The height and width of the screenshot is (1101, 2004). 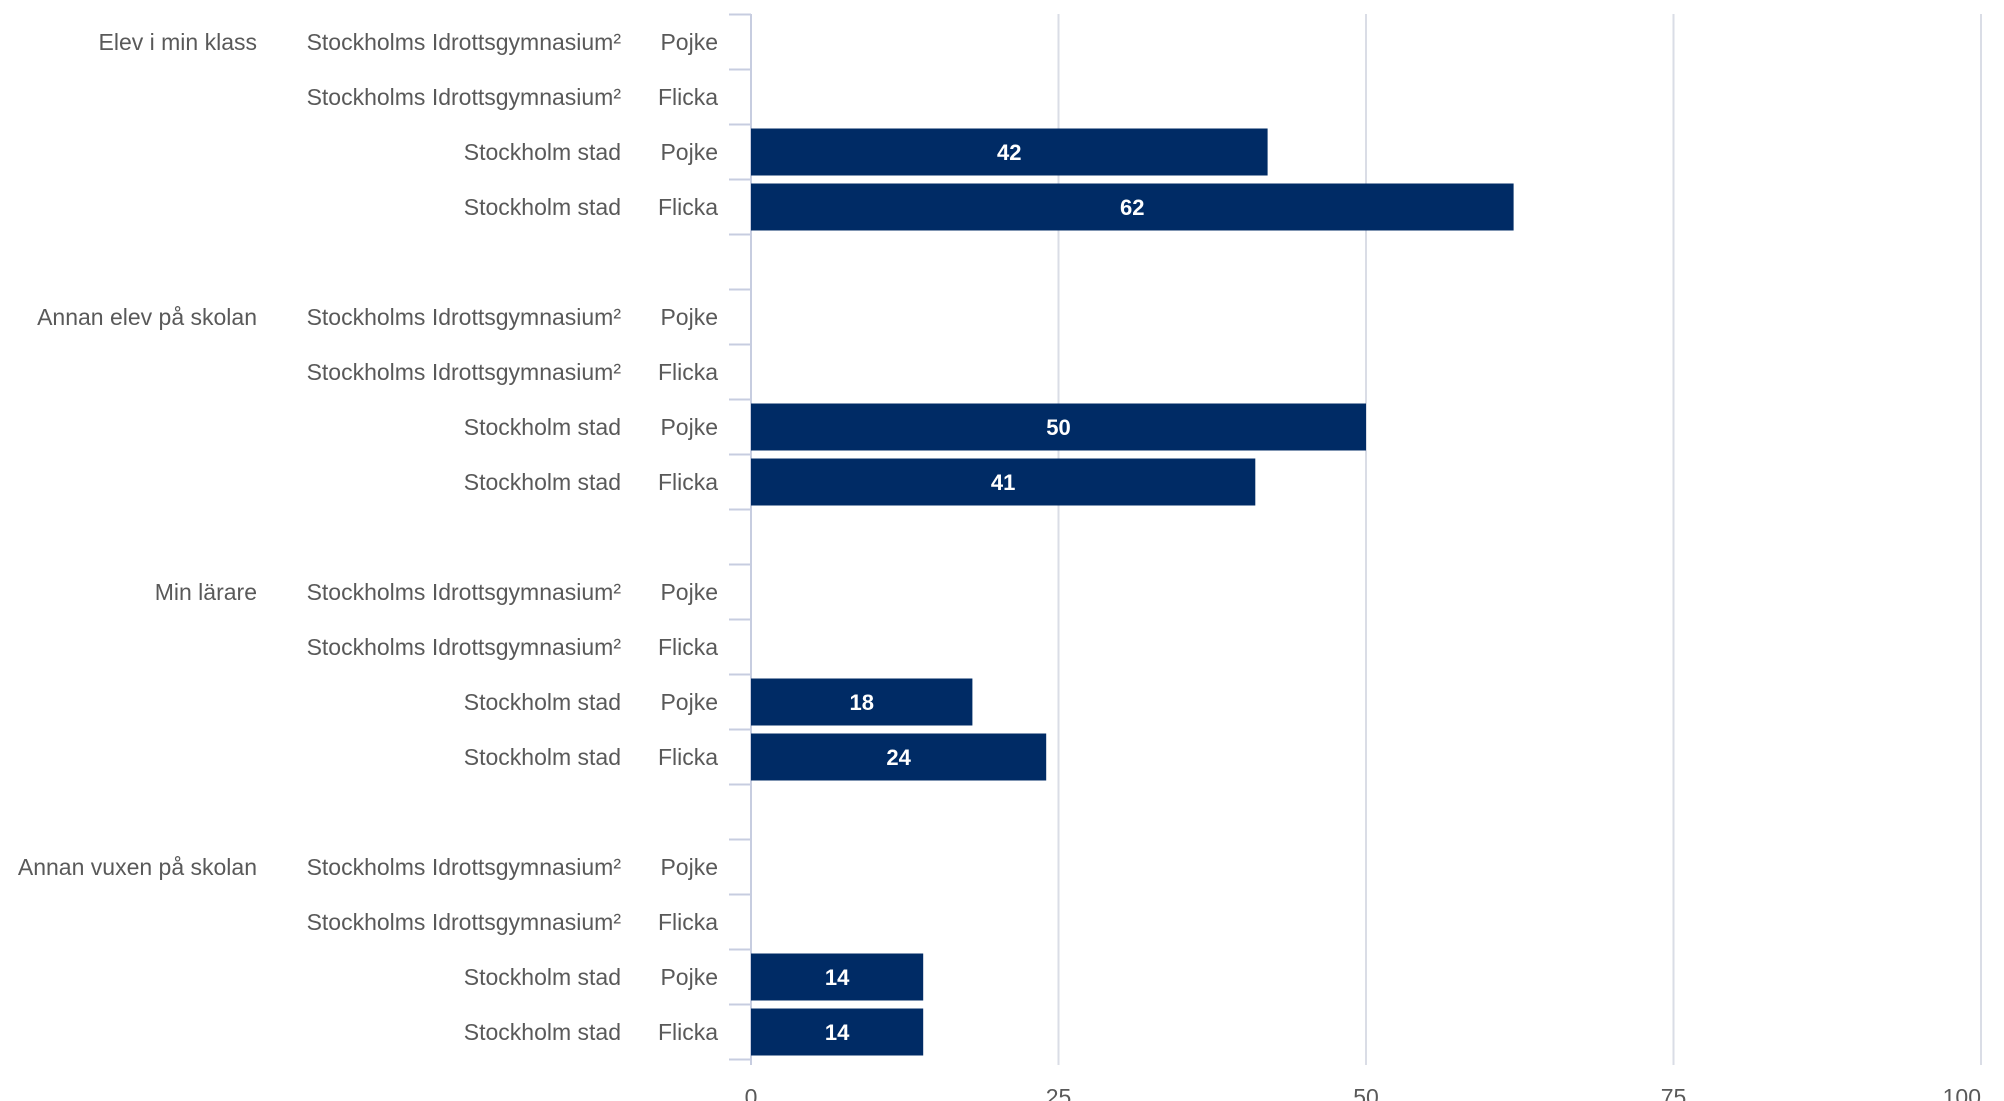 What do you see at coordinates (1366, 1092) in the screenshot?
I see `x-tick-label: 50` at bounding box center [1366, 1092].